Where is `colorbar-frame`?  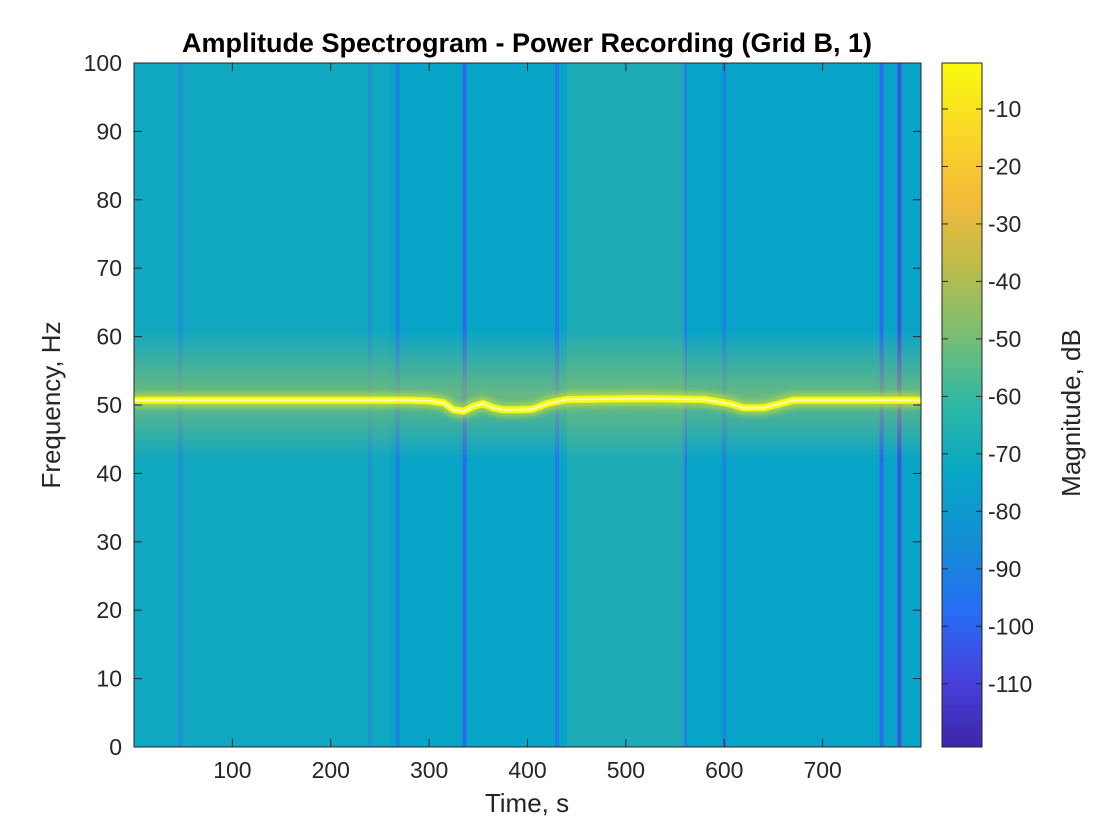
colorbar-frame is located at coordinates (962, 405).